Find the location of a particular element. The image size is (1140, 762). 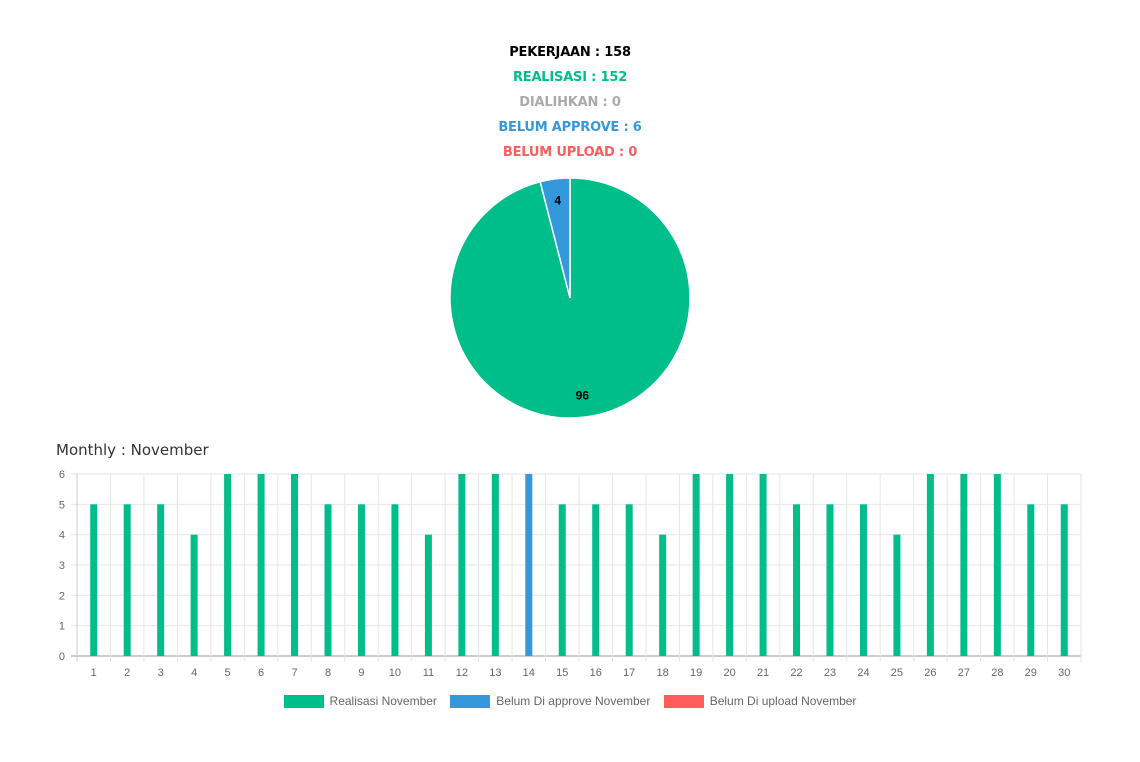

x-tick-label: 23 is located at coordinates (830, 673).